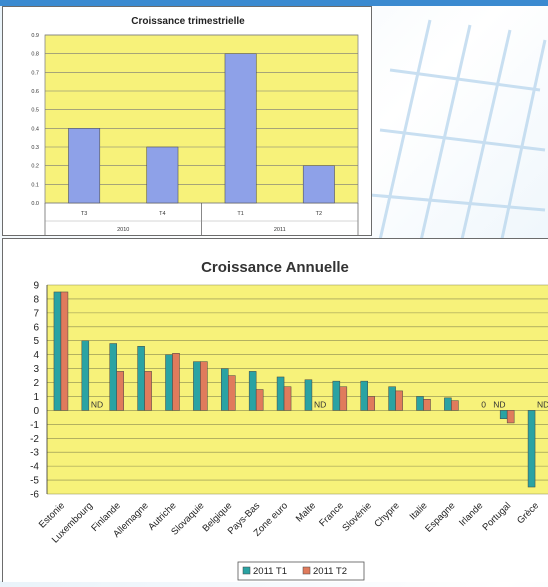  What do you see at coordinates (306, 512) in the screenshot?
I see `x-tick-label: Malte` at bounding box center [306, 512].